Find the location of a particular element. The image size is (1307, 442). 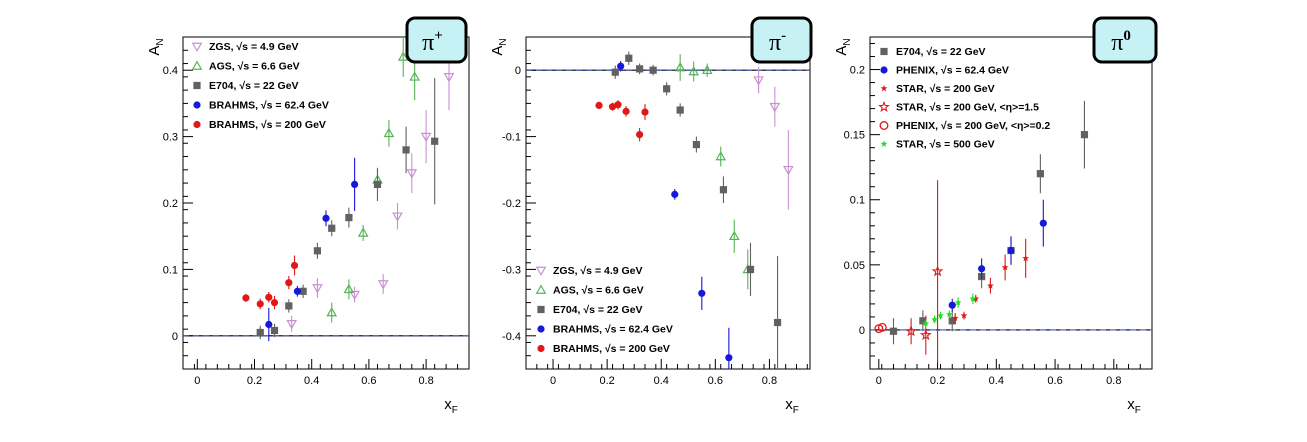

x-tick-label: 0.8 is located at coordinates (769, 381).